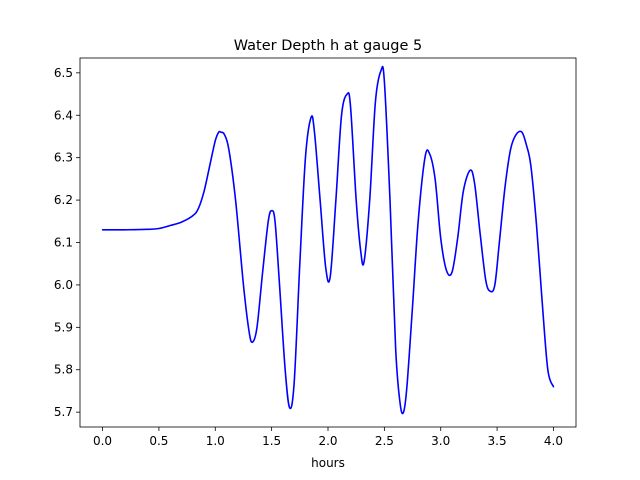  Describe the element at coordinates (63, 370) in the screenshot. I see `y-tick-label: 5.8` at that location.